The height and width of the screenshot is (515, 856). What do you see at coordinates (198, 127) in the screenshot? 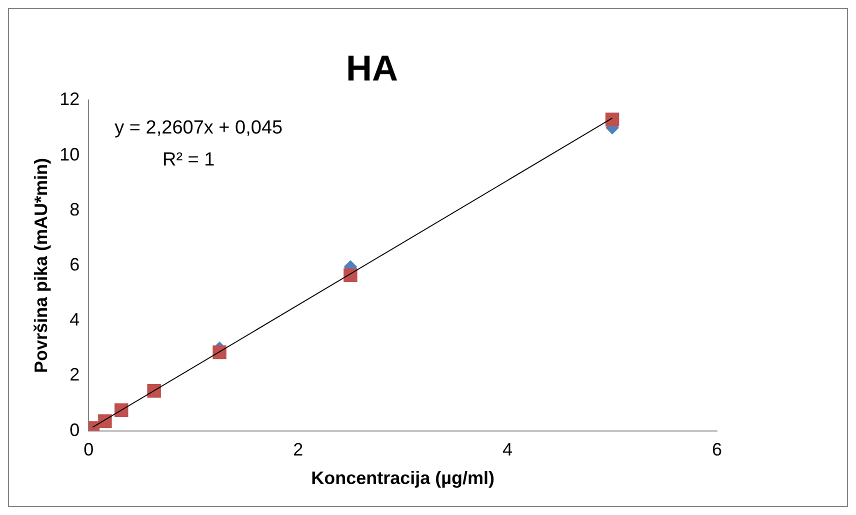
I see `annotation: y = 2,2607x + 0,045` at bounding box center [198, 127].